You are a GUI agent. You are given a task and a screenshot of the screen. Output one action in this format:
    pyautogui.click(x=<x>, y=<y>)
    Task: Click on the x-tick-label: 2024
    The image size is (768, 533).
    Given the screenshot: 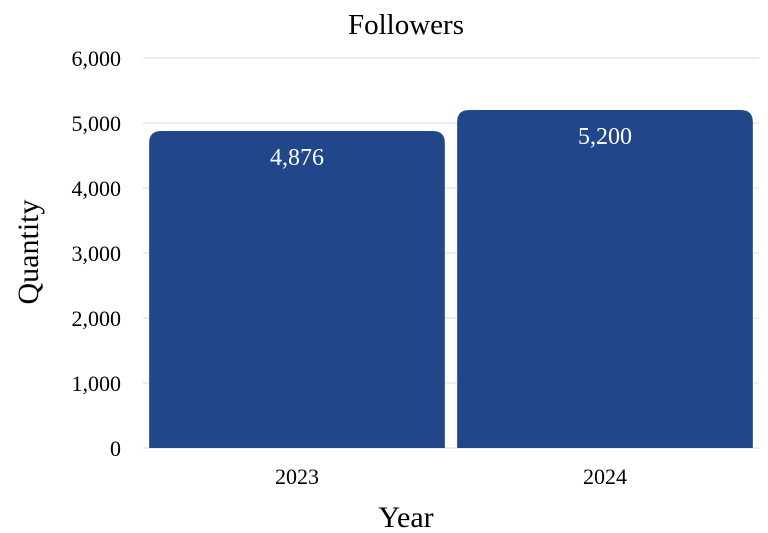 What is the action you would take?
    pyautogui.click(x=605, y=476)
    